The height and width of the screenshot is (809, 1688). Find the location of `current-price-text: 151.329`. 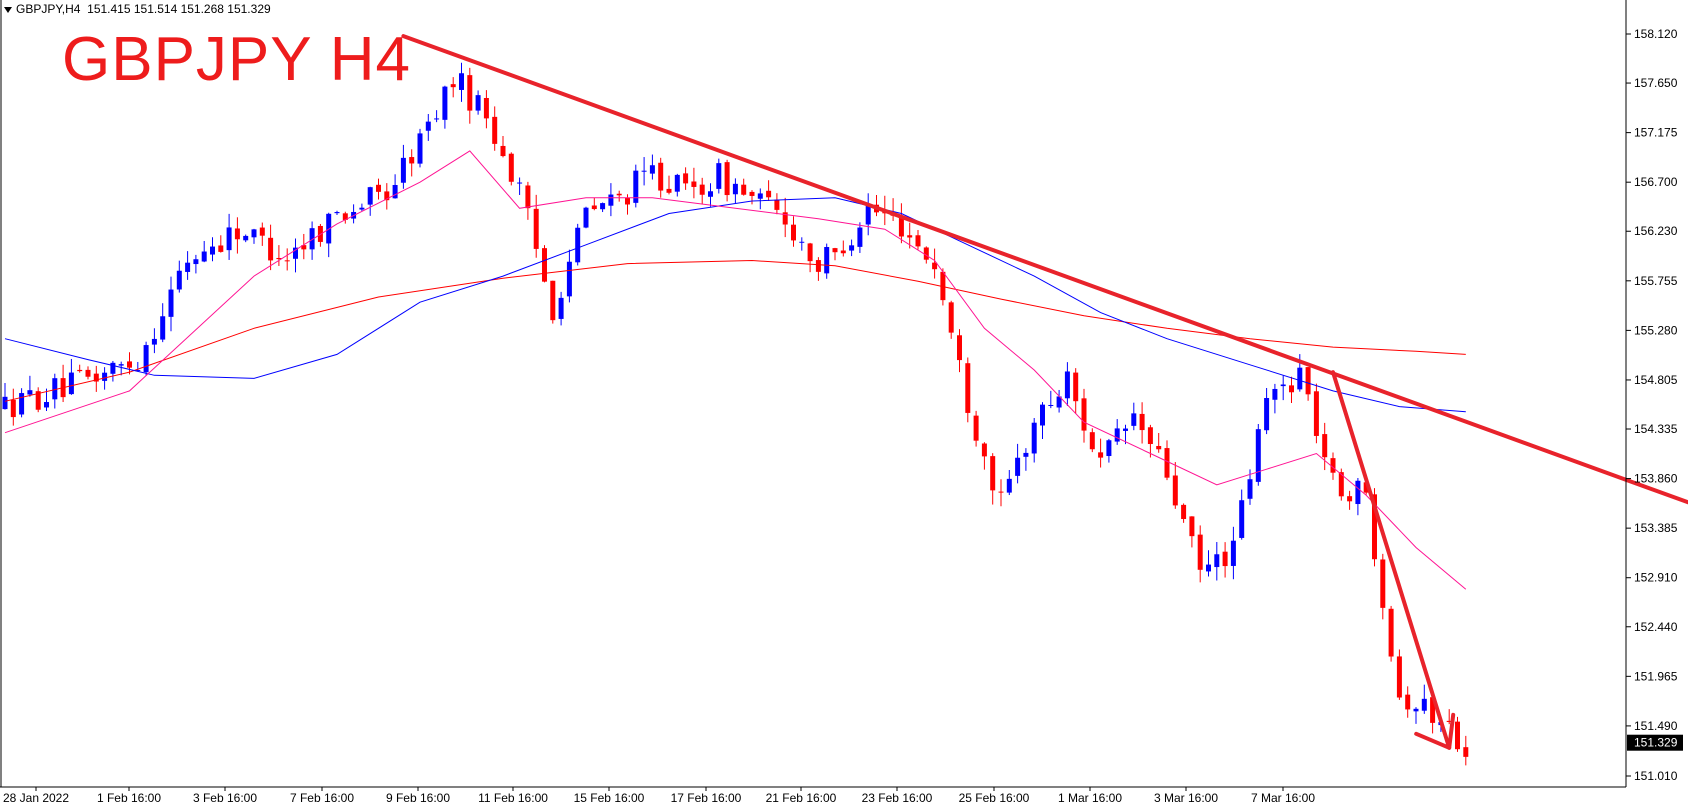

current-price-text: 151.329 is located at coordinates (1656, 743).